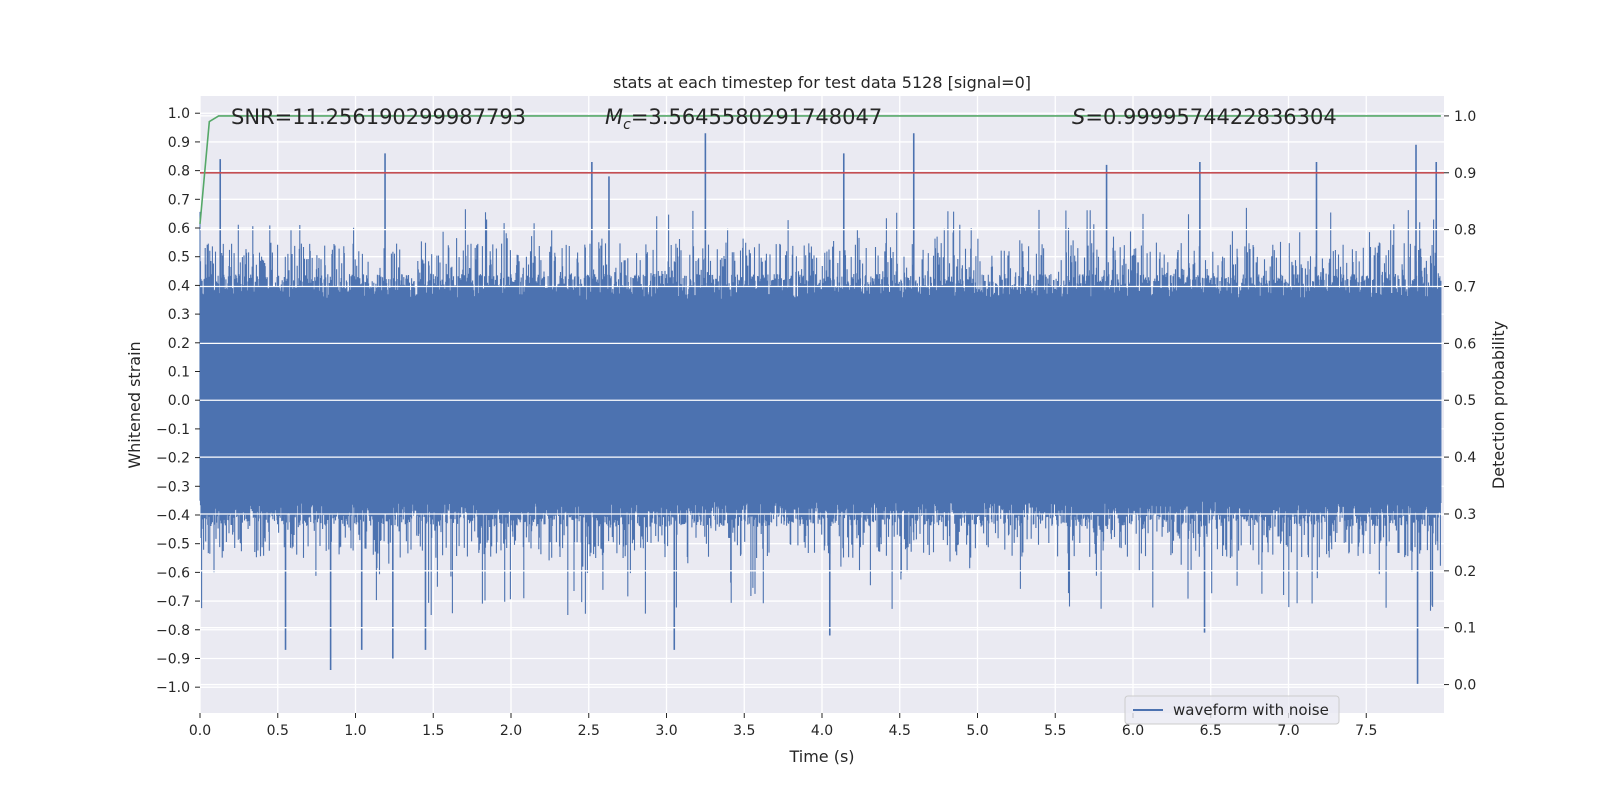 The height and width of the screenshot is (800, 1600). I want to click on y-right-tick-label: 0.3, so click(1465, 515).